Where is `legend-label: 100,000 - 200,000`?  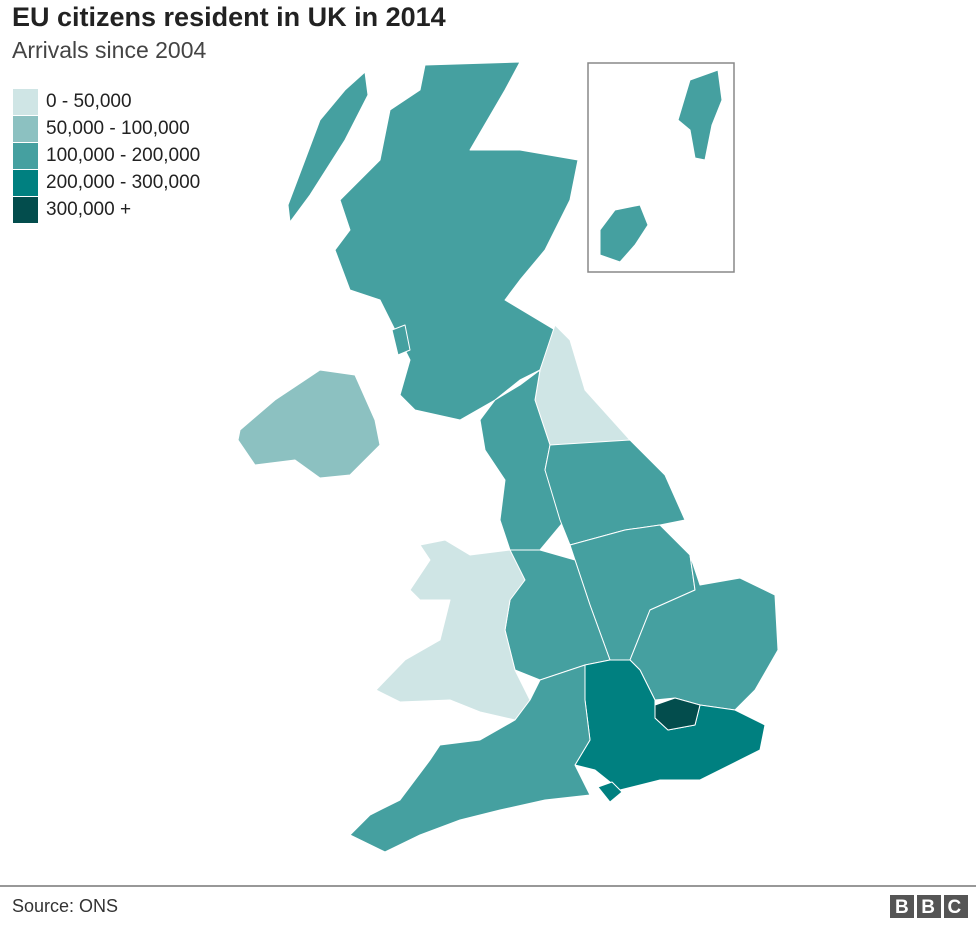
legend-label: 100,000 - 200,000 is located at coordinates (123, 155).